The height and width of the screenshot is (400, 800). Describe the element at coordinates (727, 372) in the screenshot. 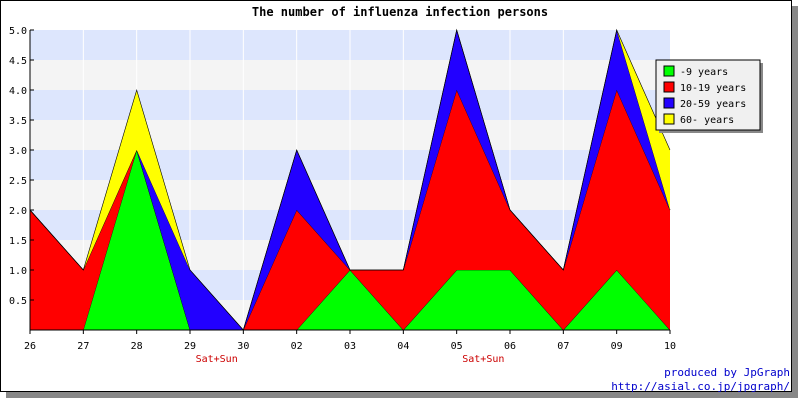

I see `credit-line-1: produced by JpGraph` at that location.